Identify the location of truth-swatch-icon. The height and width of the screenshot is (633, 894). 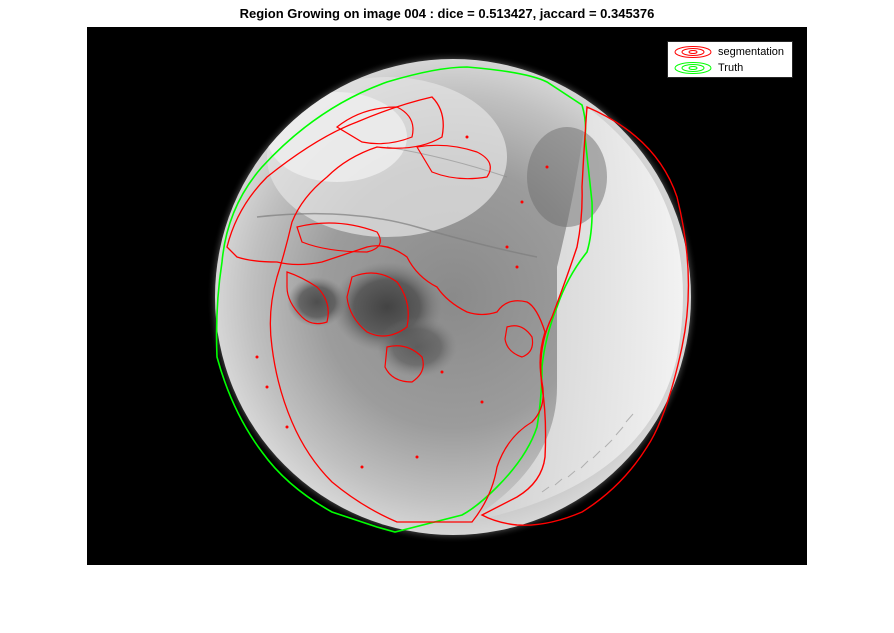
(693, 68).